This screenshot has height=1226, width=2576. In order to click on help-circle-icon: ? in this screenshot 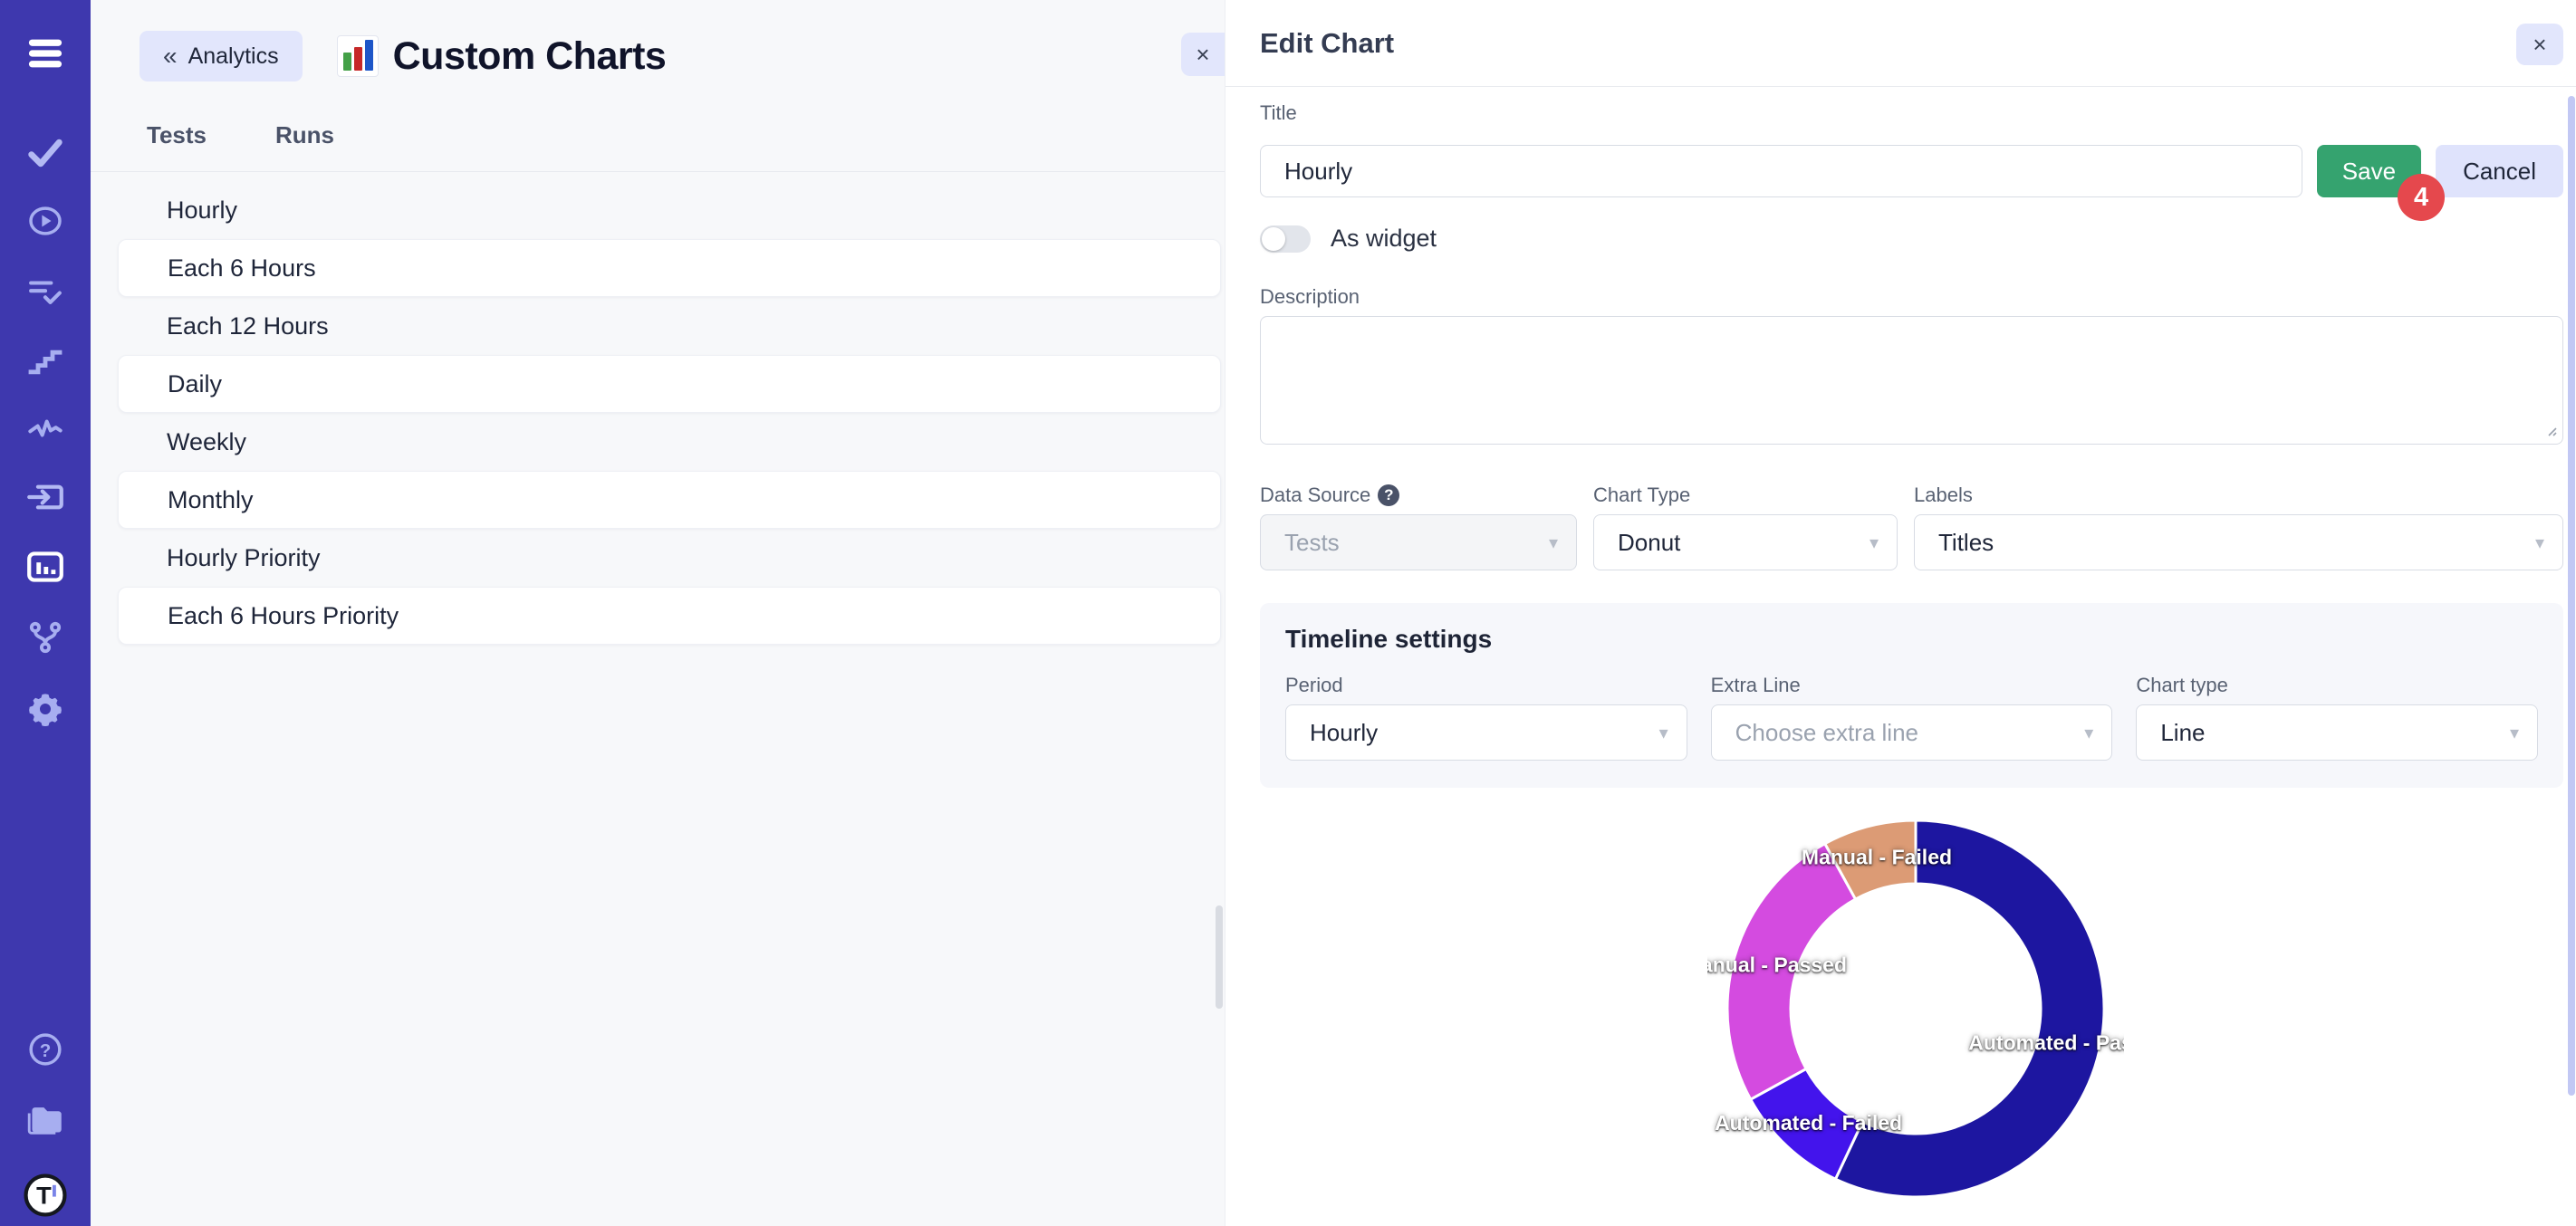, I will do `click(45, 1050)`.